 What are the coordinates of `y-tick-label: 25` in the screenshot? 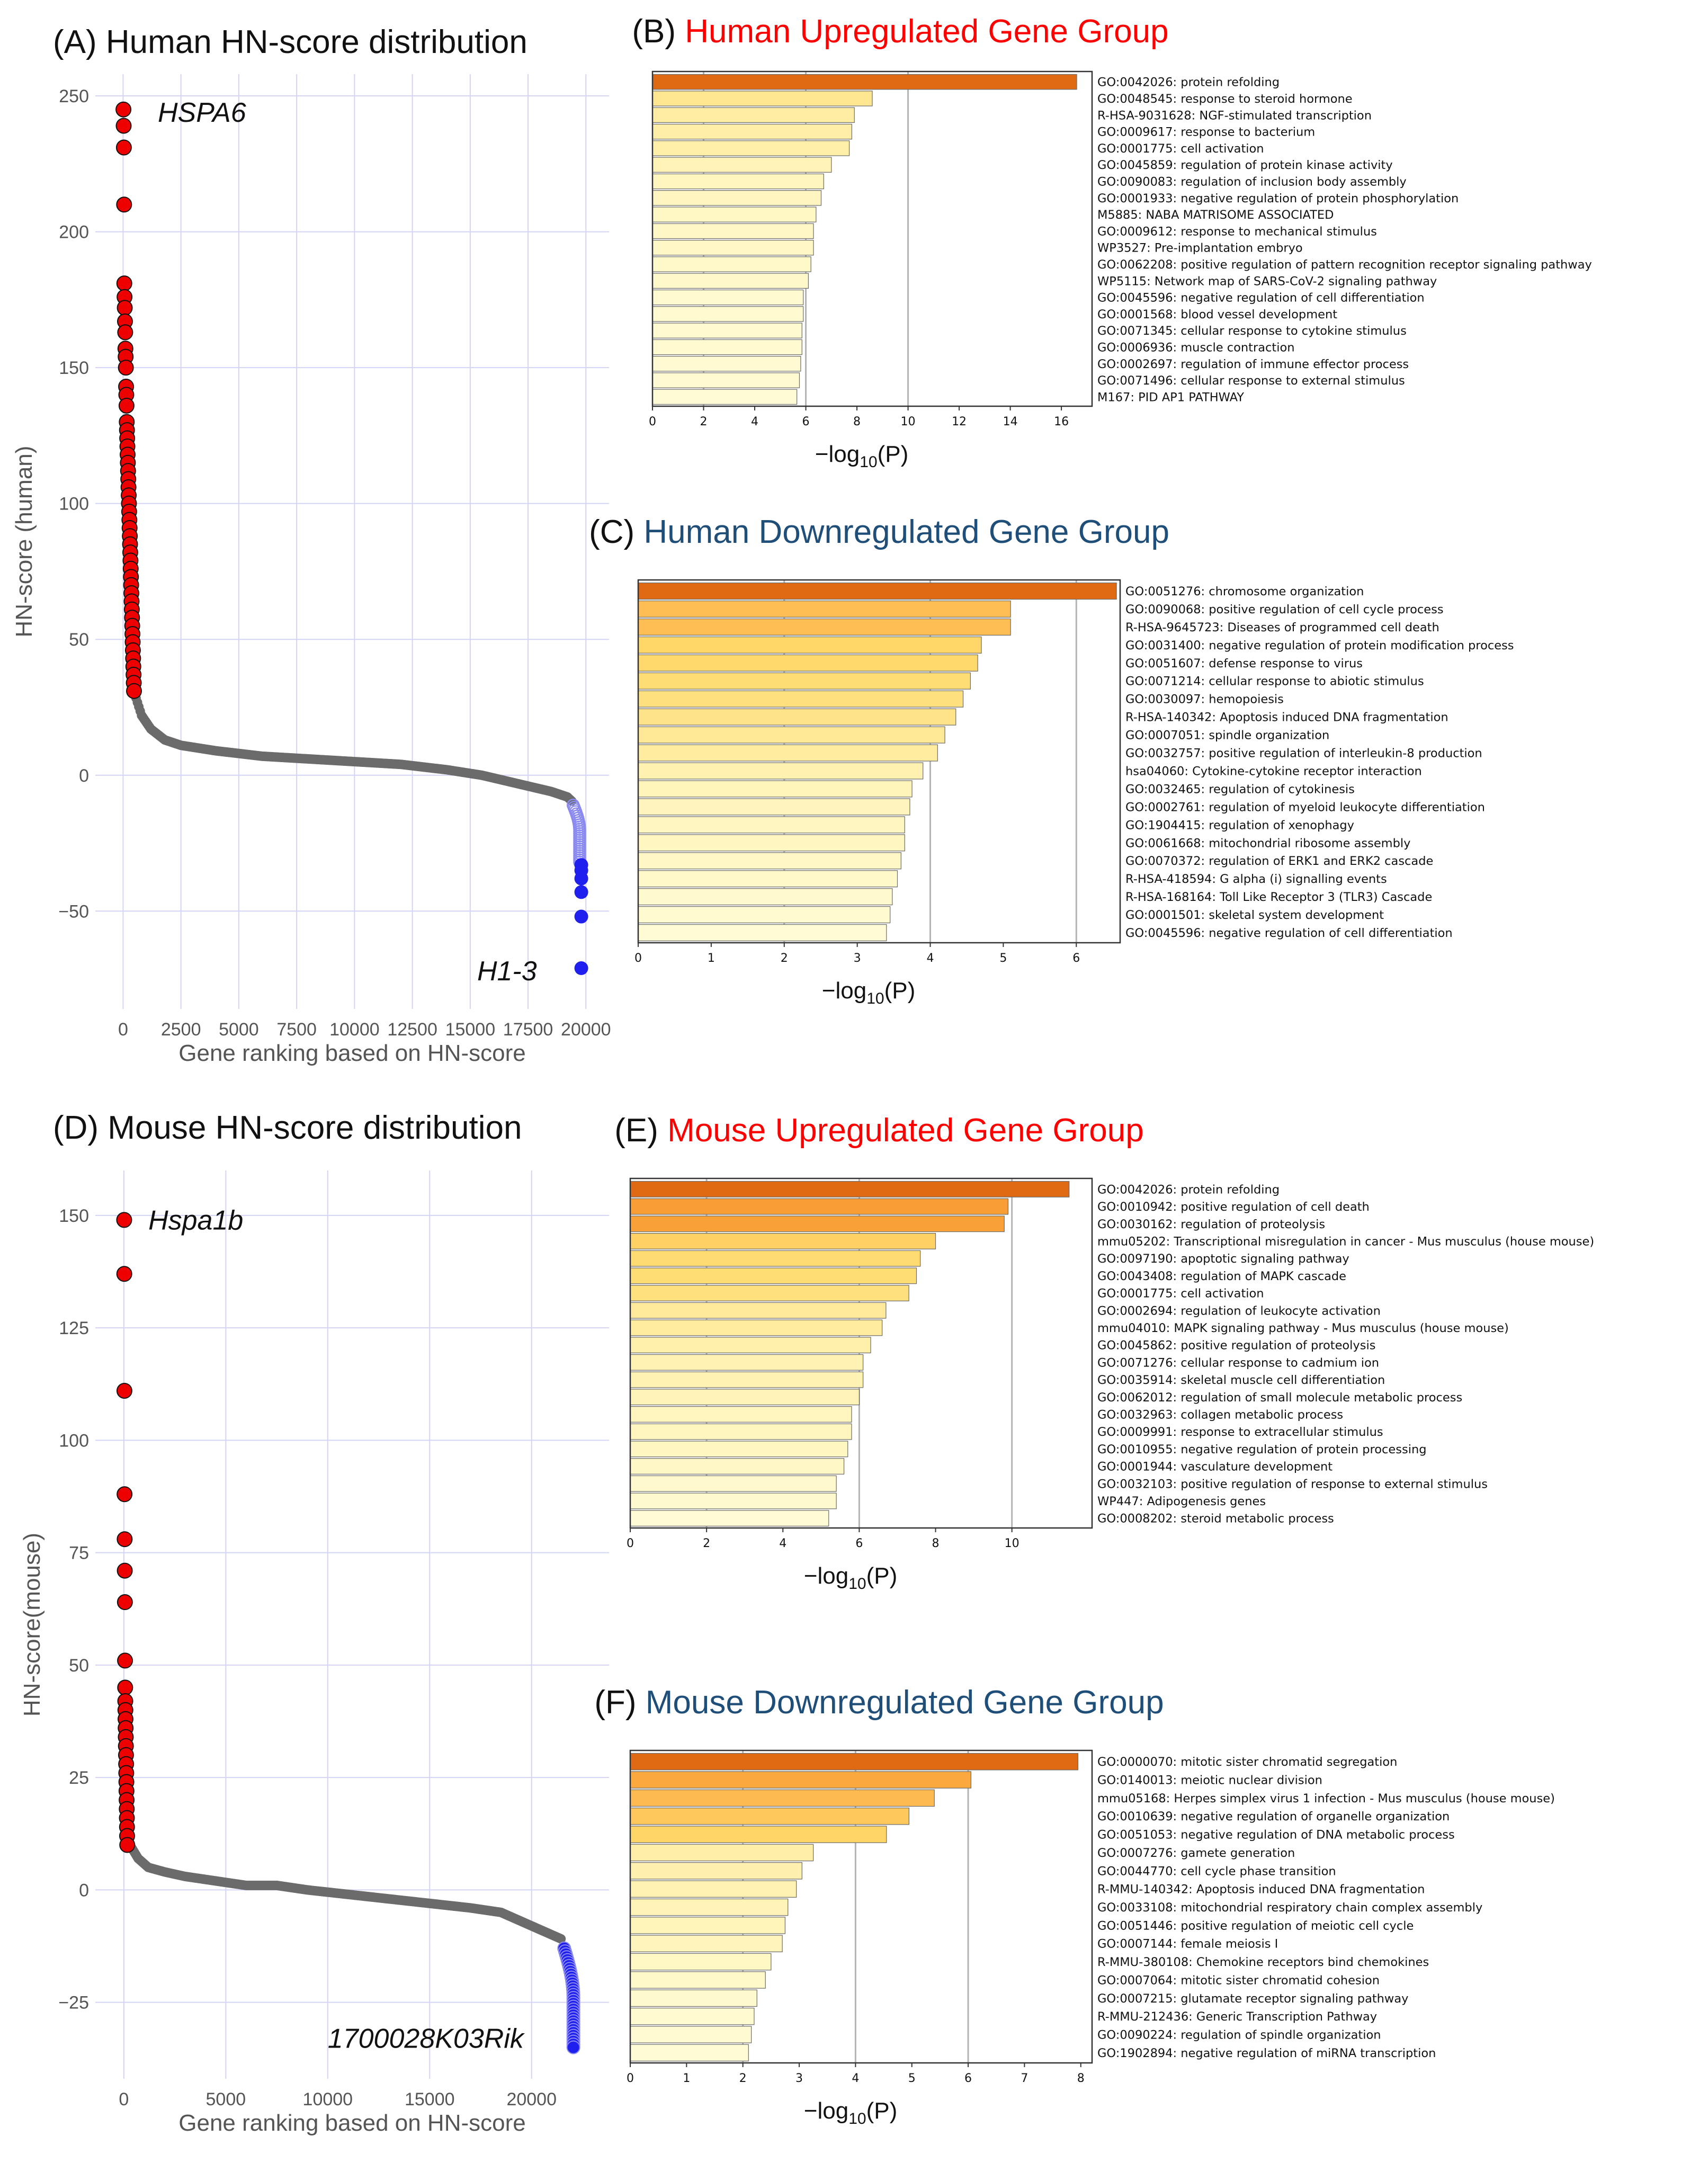 It's located at (79, 1778).